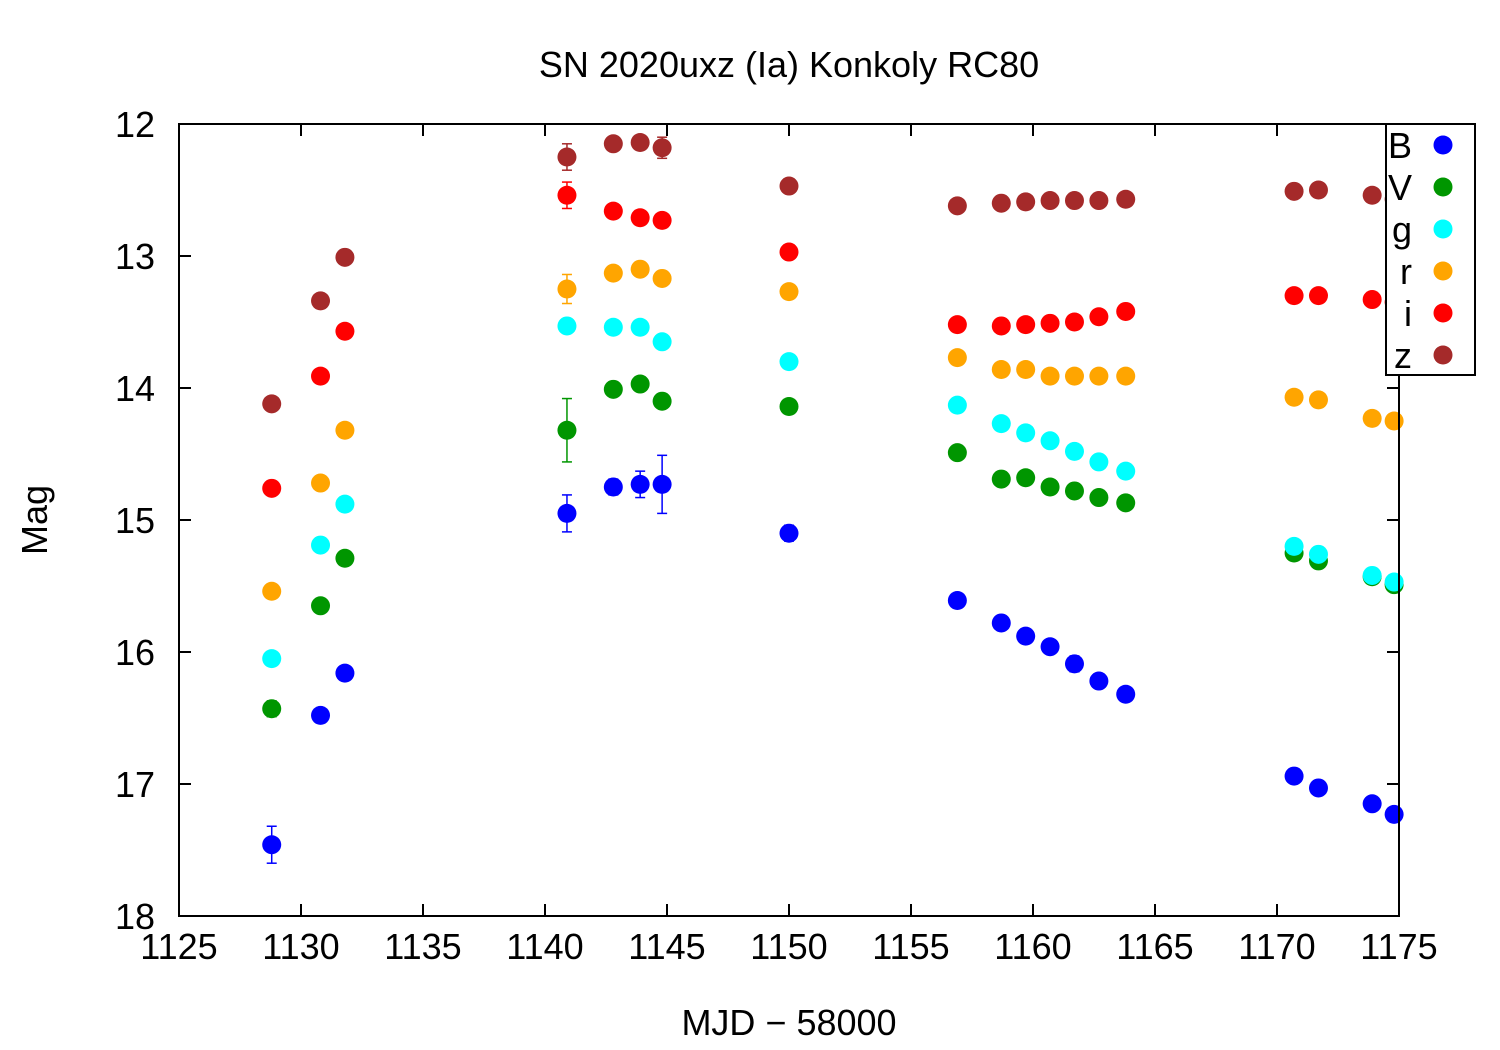 The width and height of the screenshot is (1500, 1050). Describe the element at coordinates (178, 946) in the screenshot. I see `x-tick-label: 1125` at that location.